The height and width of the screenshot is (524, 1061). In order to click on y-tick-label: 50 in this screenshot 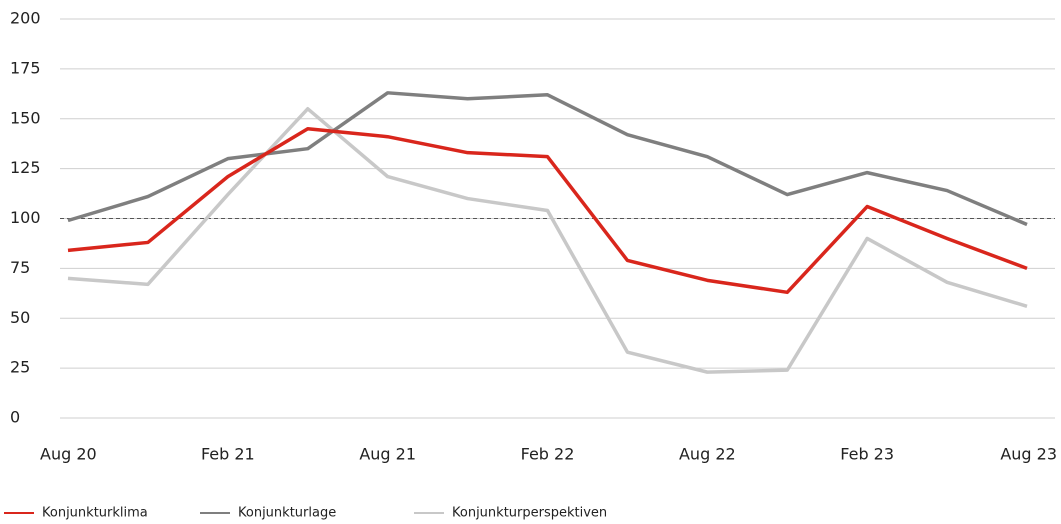, I will do `click(20, 317)`.